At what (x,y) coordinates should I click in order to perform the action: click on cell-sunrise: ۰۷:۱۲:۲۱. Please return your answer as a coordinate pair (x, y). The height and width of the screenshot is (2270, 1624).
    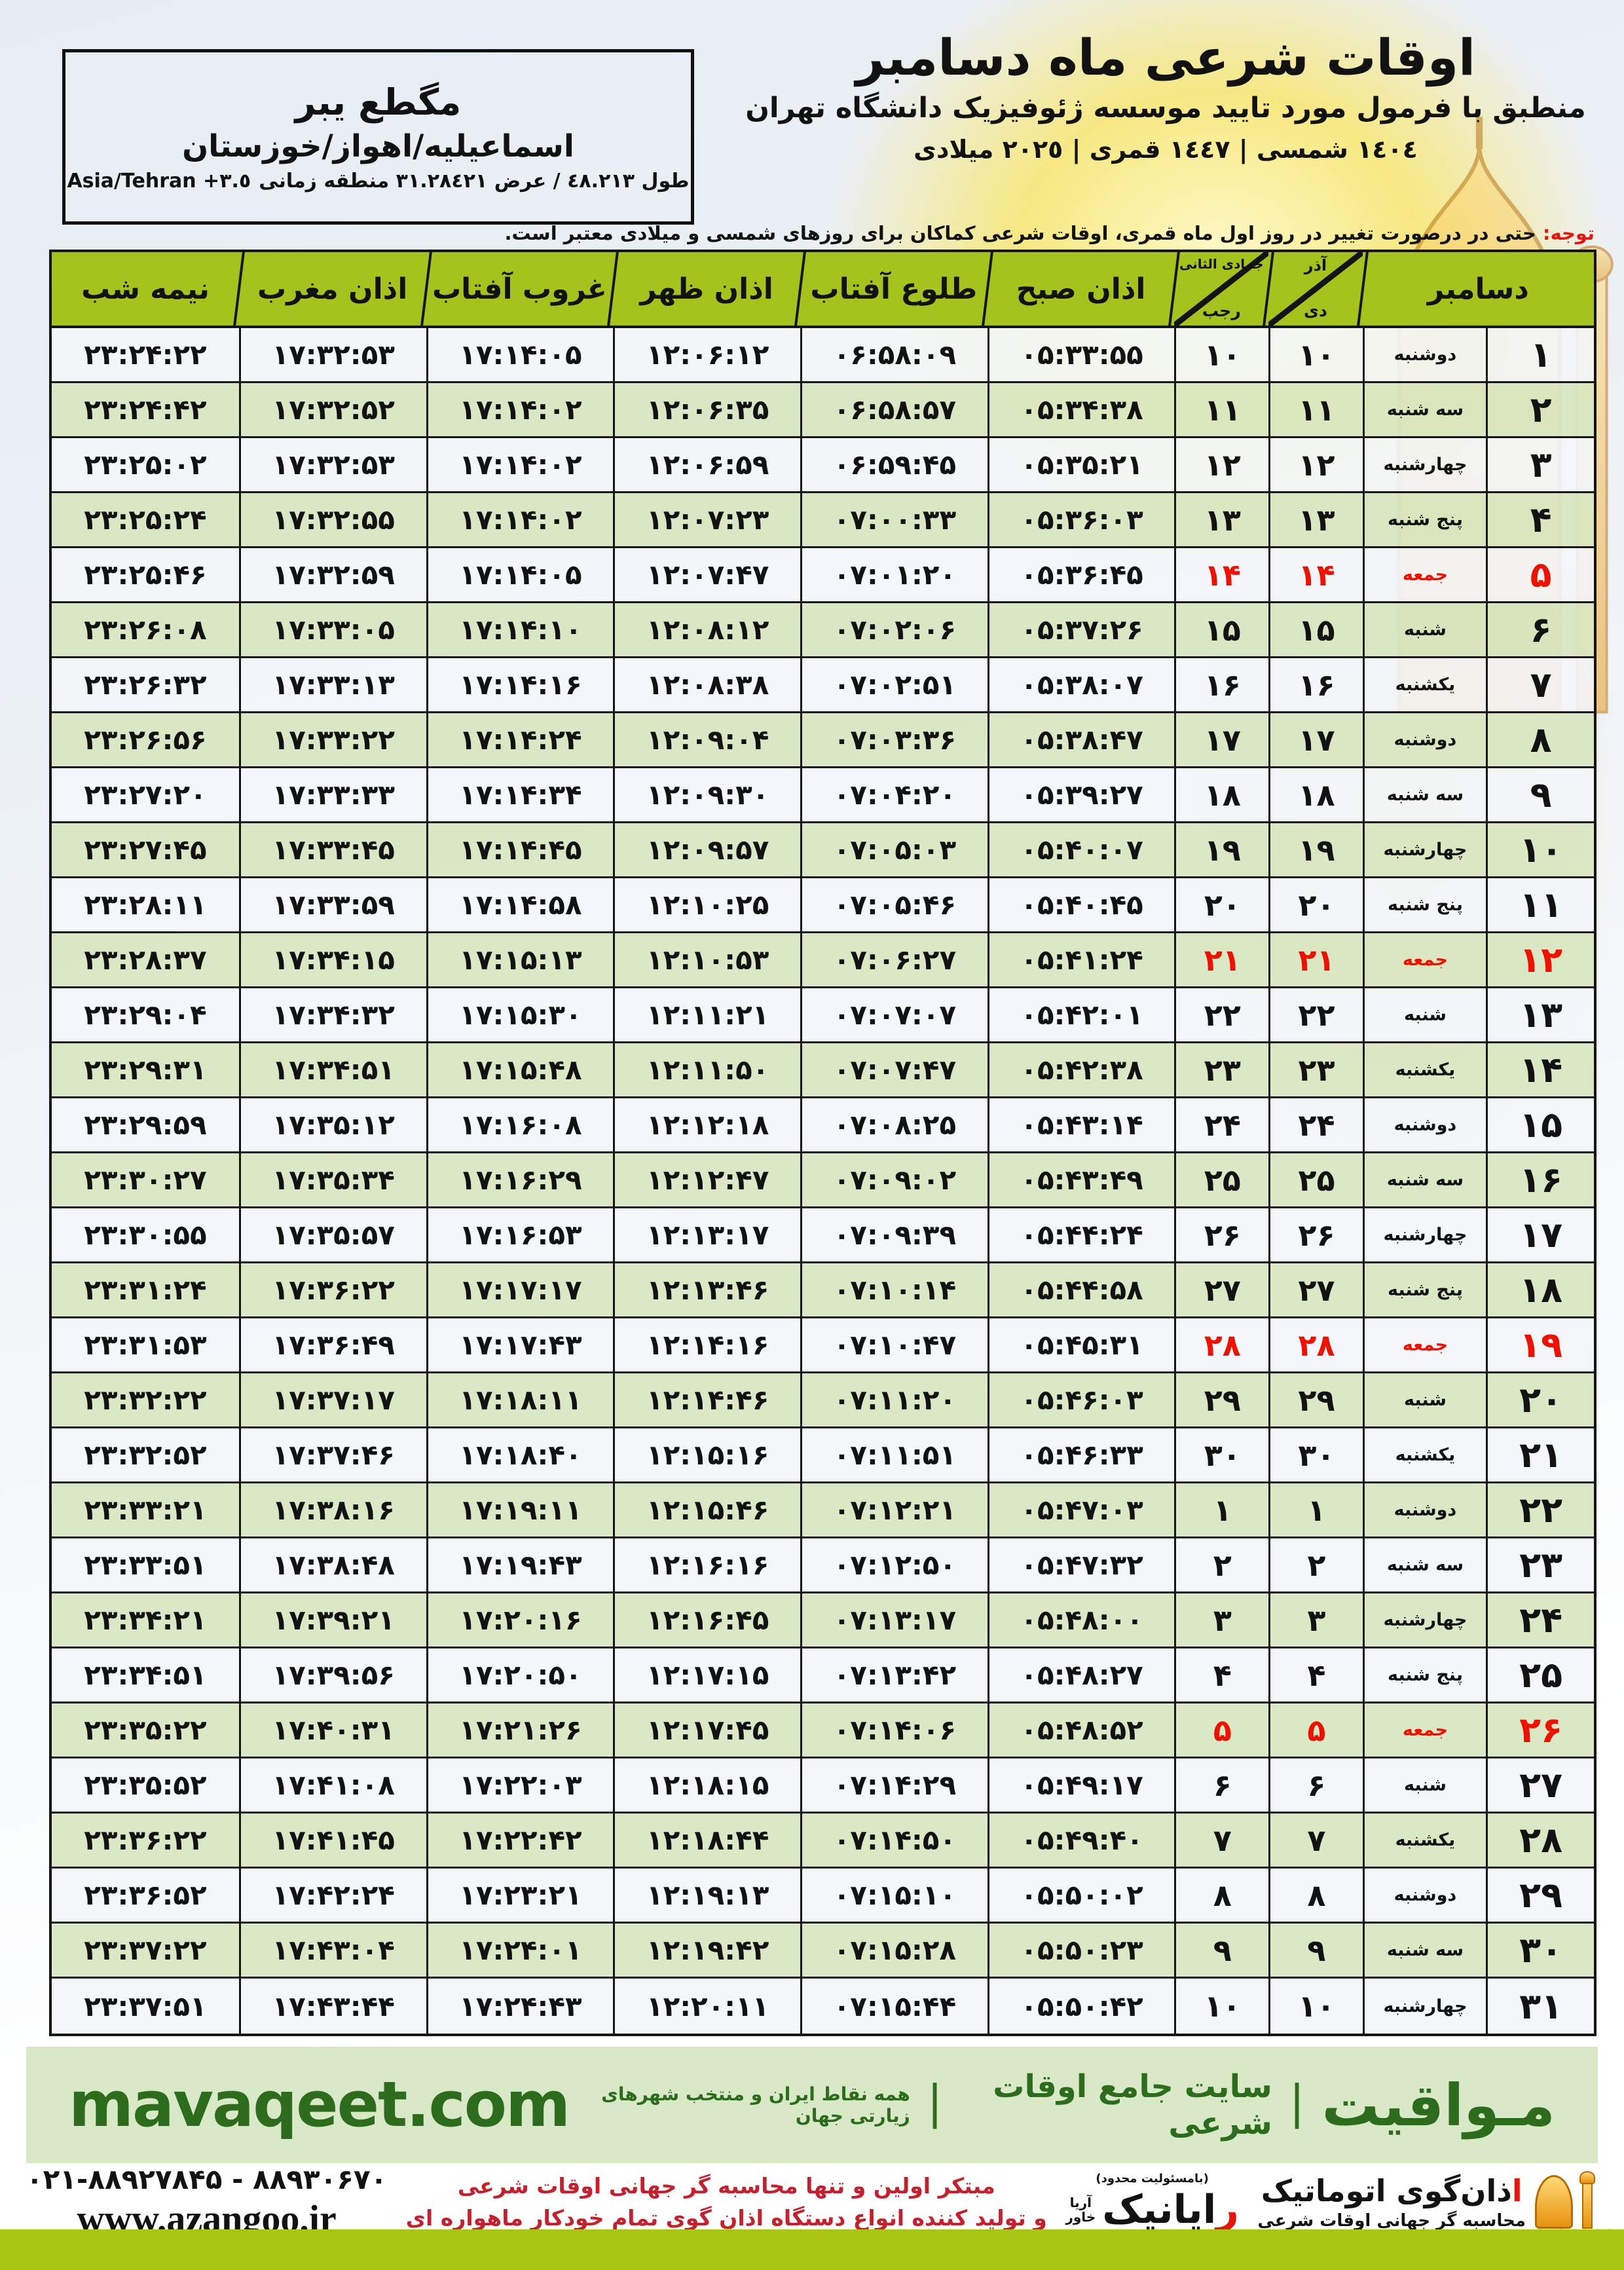
    Looking at the image, I should click on (893, 1509).